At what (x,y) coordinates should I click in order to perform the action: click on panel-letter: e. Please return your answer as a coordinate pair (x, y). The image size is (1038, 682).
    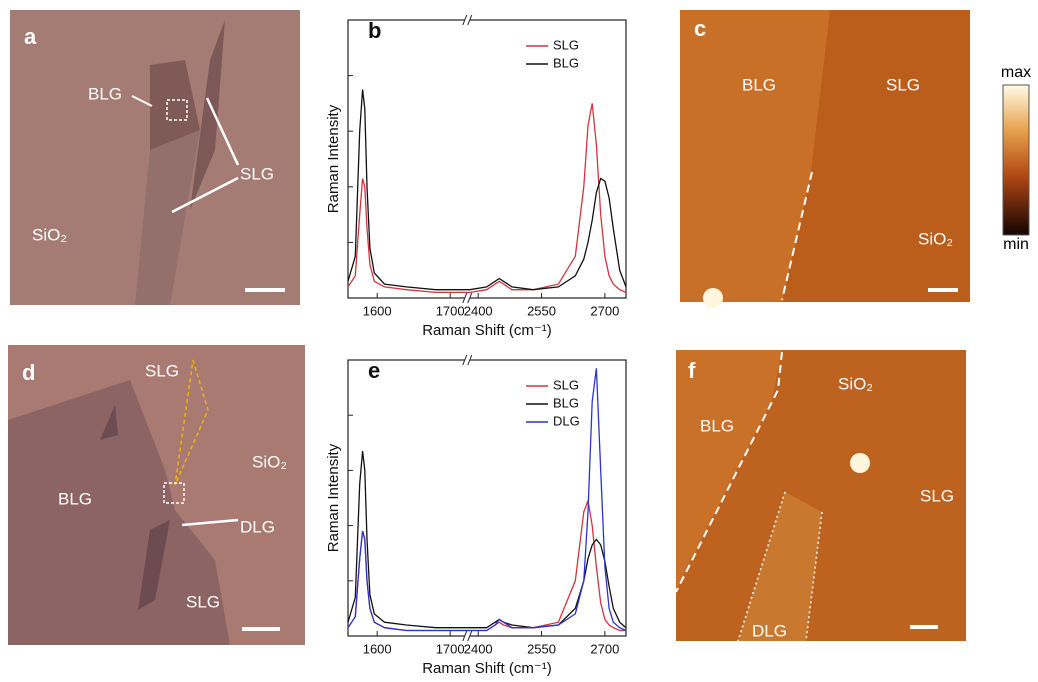
    Looking at the image, I should click on (374, 370).